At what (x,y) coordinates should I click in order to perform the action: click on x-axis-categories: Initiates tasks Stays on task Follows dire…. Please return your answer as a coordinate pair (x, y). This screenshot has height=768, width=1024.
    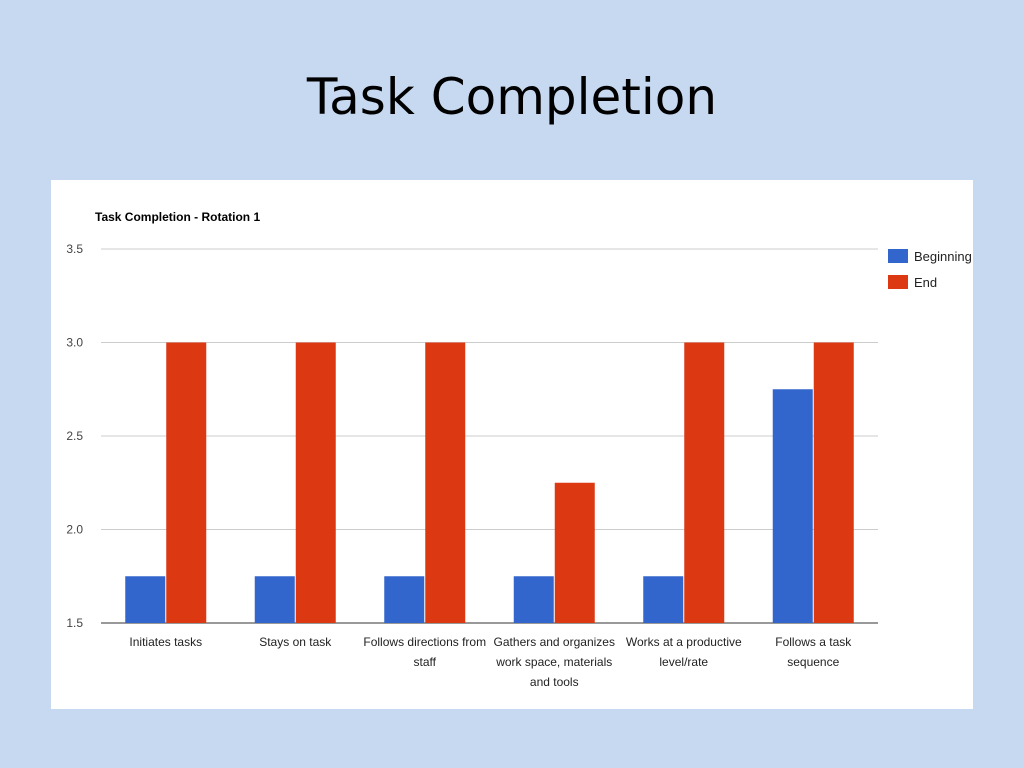
    Looking at the image, I should click on (490, 662).